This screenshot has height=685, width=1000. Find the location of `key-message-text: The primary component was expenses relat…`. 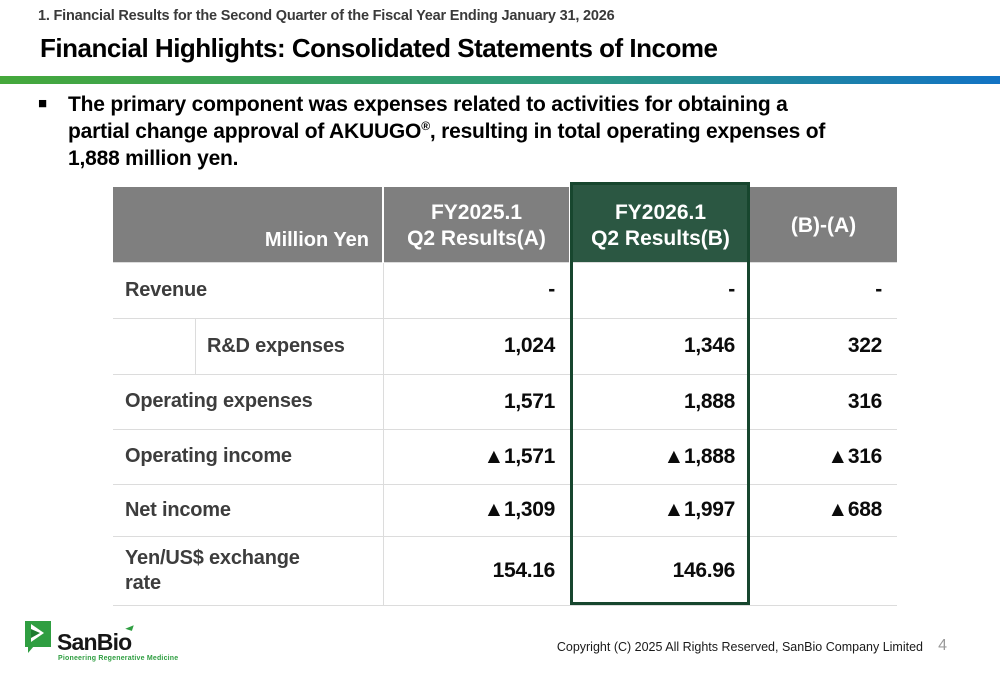

key-message-text: The primary component was expenses relat… is located at coordinates (520, 131).